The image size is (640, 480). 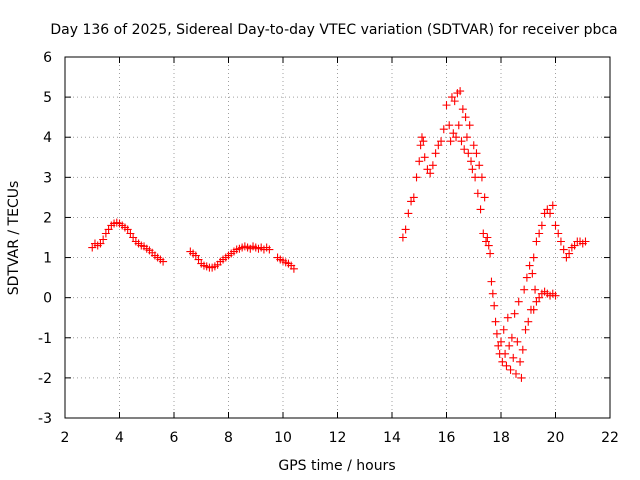 I want to click on y-tick-label: 2, so click(x=47, y=218).